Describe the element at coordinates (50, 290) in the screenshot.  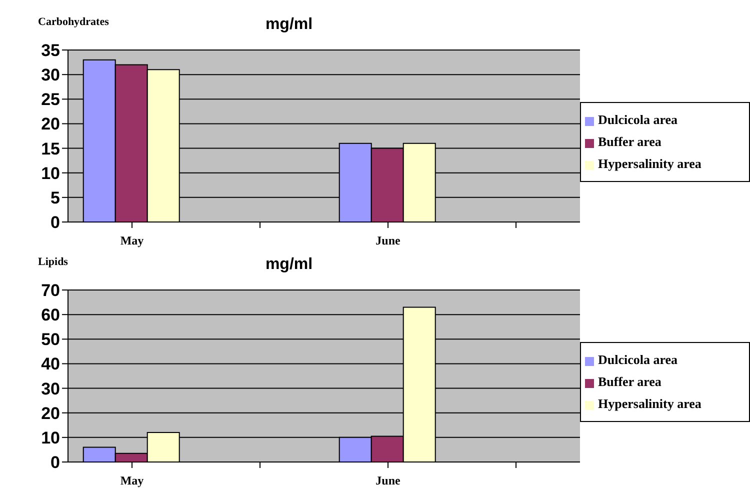
I see `y-tick-label: 70` at that location.